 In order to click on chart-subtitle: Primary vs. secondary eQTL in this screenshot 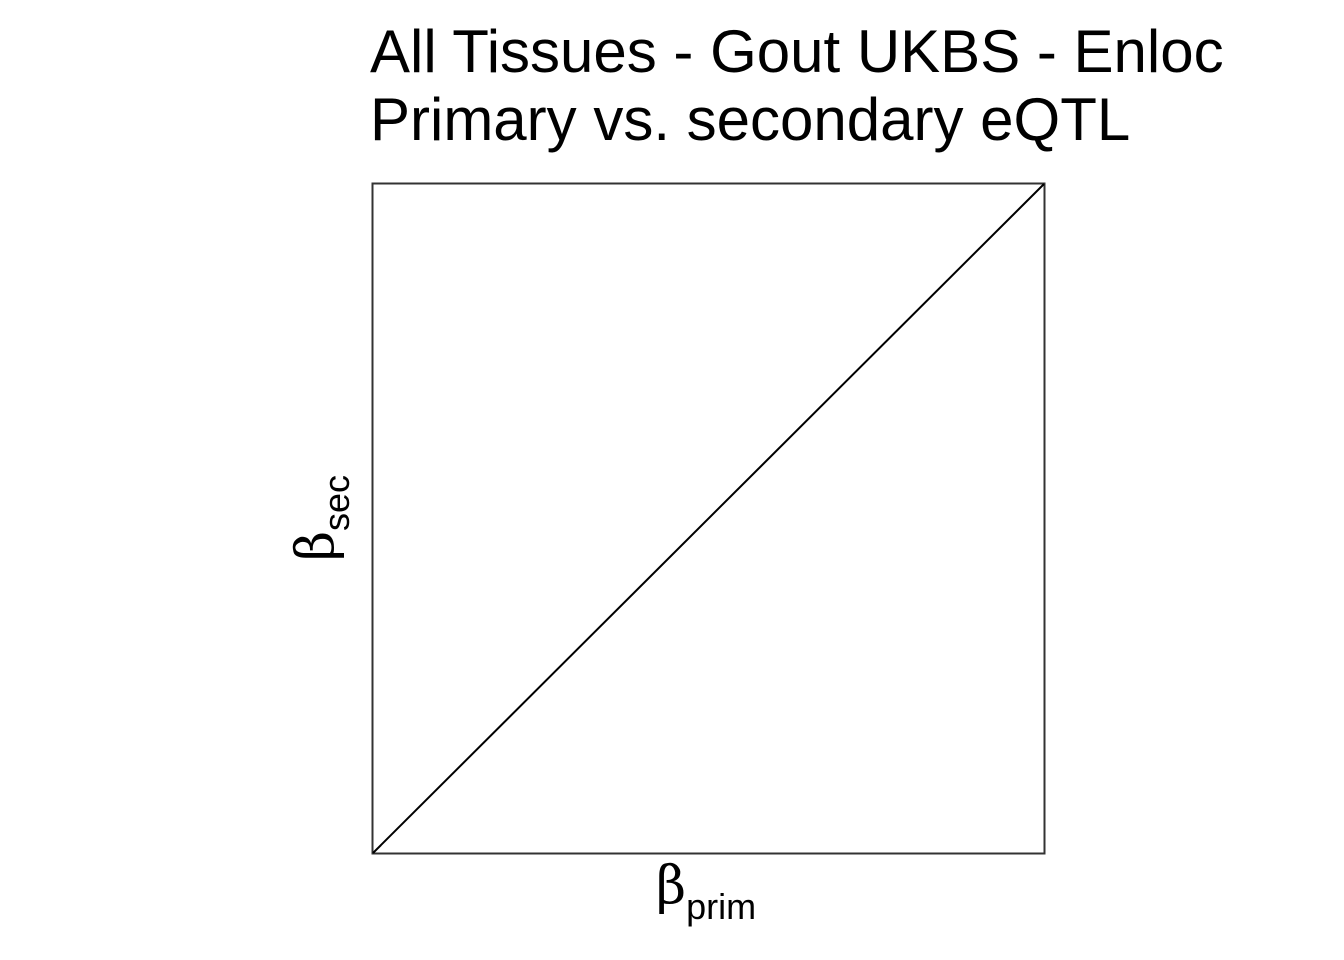, I will do `click(750, 119)`.